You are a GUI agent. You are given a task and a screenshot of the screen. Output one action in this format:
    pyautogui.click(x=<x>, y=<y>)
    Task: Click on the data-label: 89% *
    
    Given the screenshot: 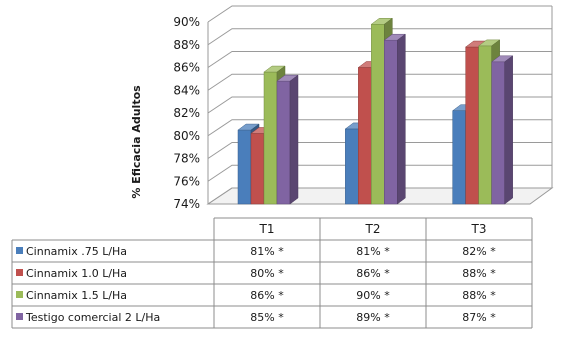 What is the action you would take?
    pyautogui.click(x=373, y=317)
    